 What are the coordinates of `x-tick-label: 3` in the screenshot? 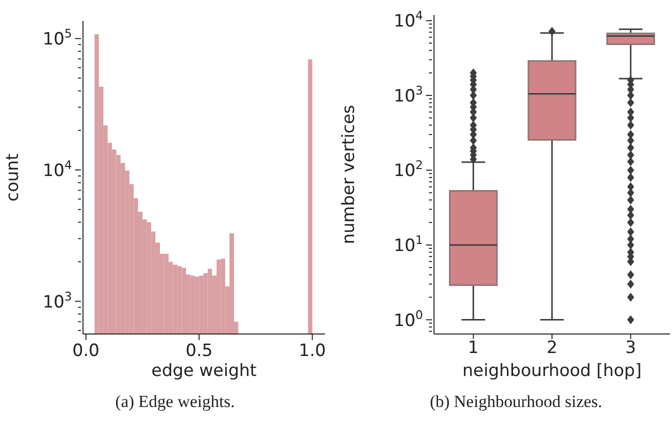 It's located at (630, 348).